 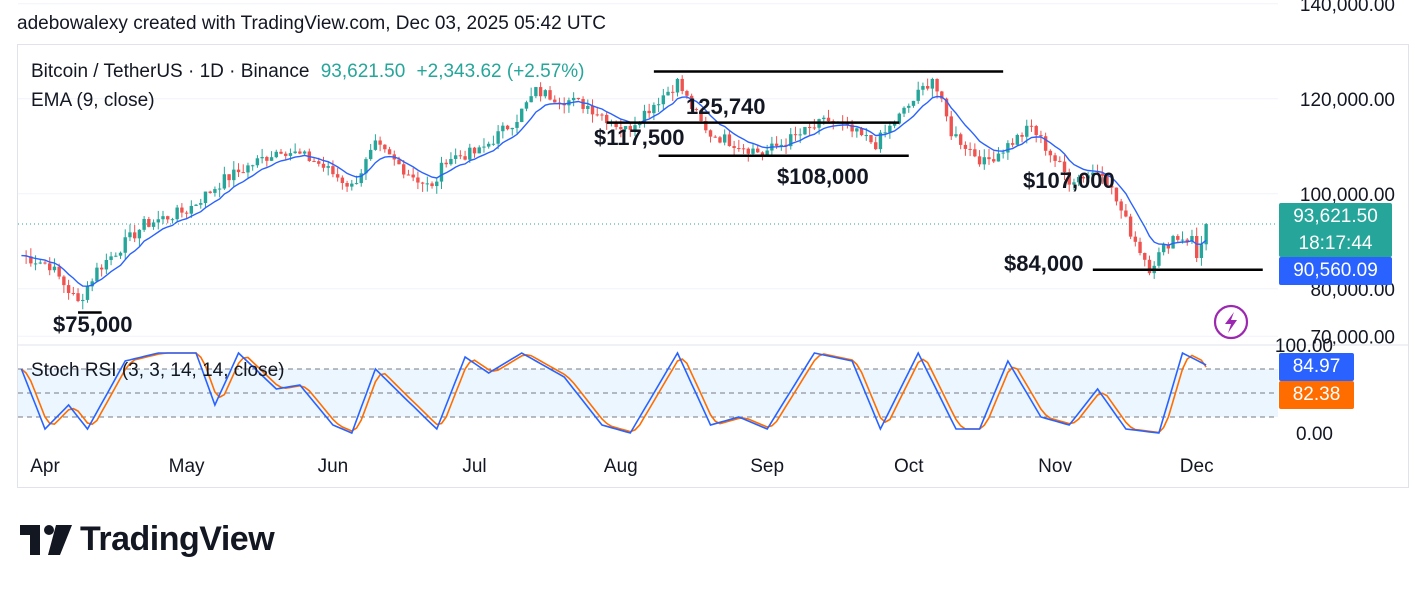 I want to click on x-tick-label: Dec, so click(x=1197, y=466).